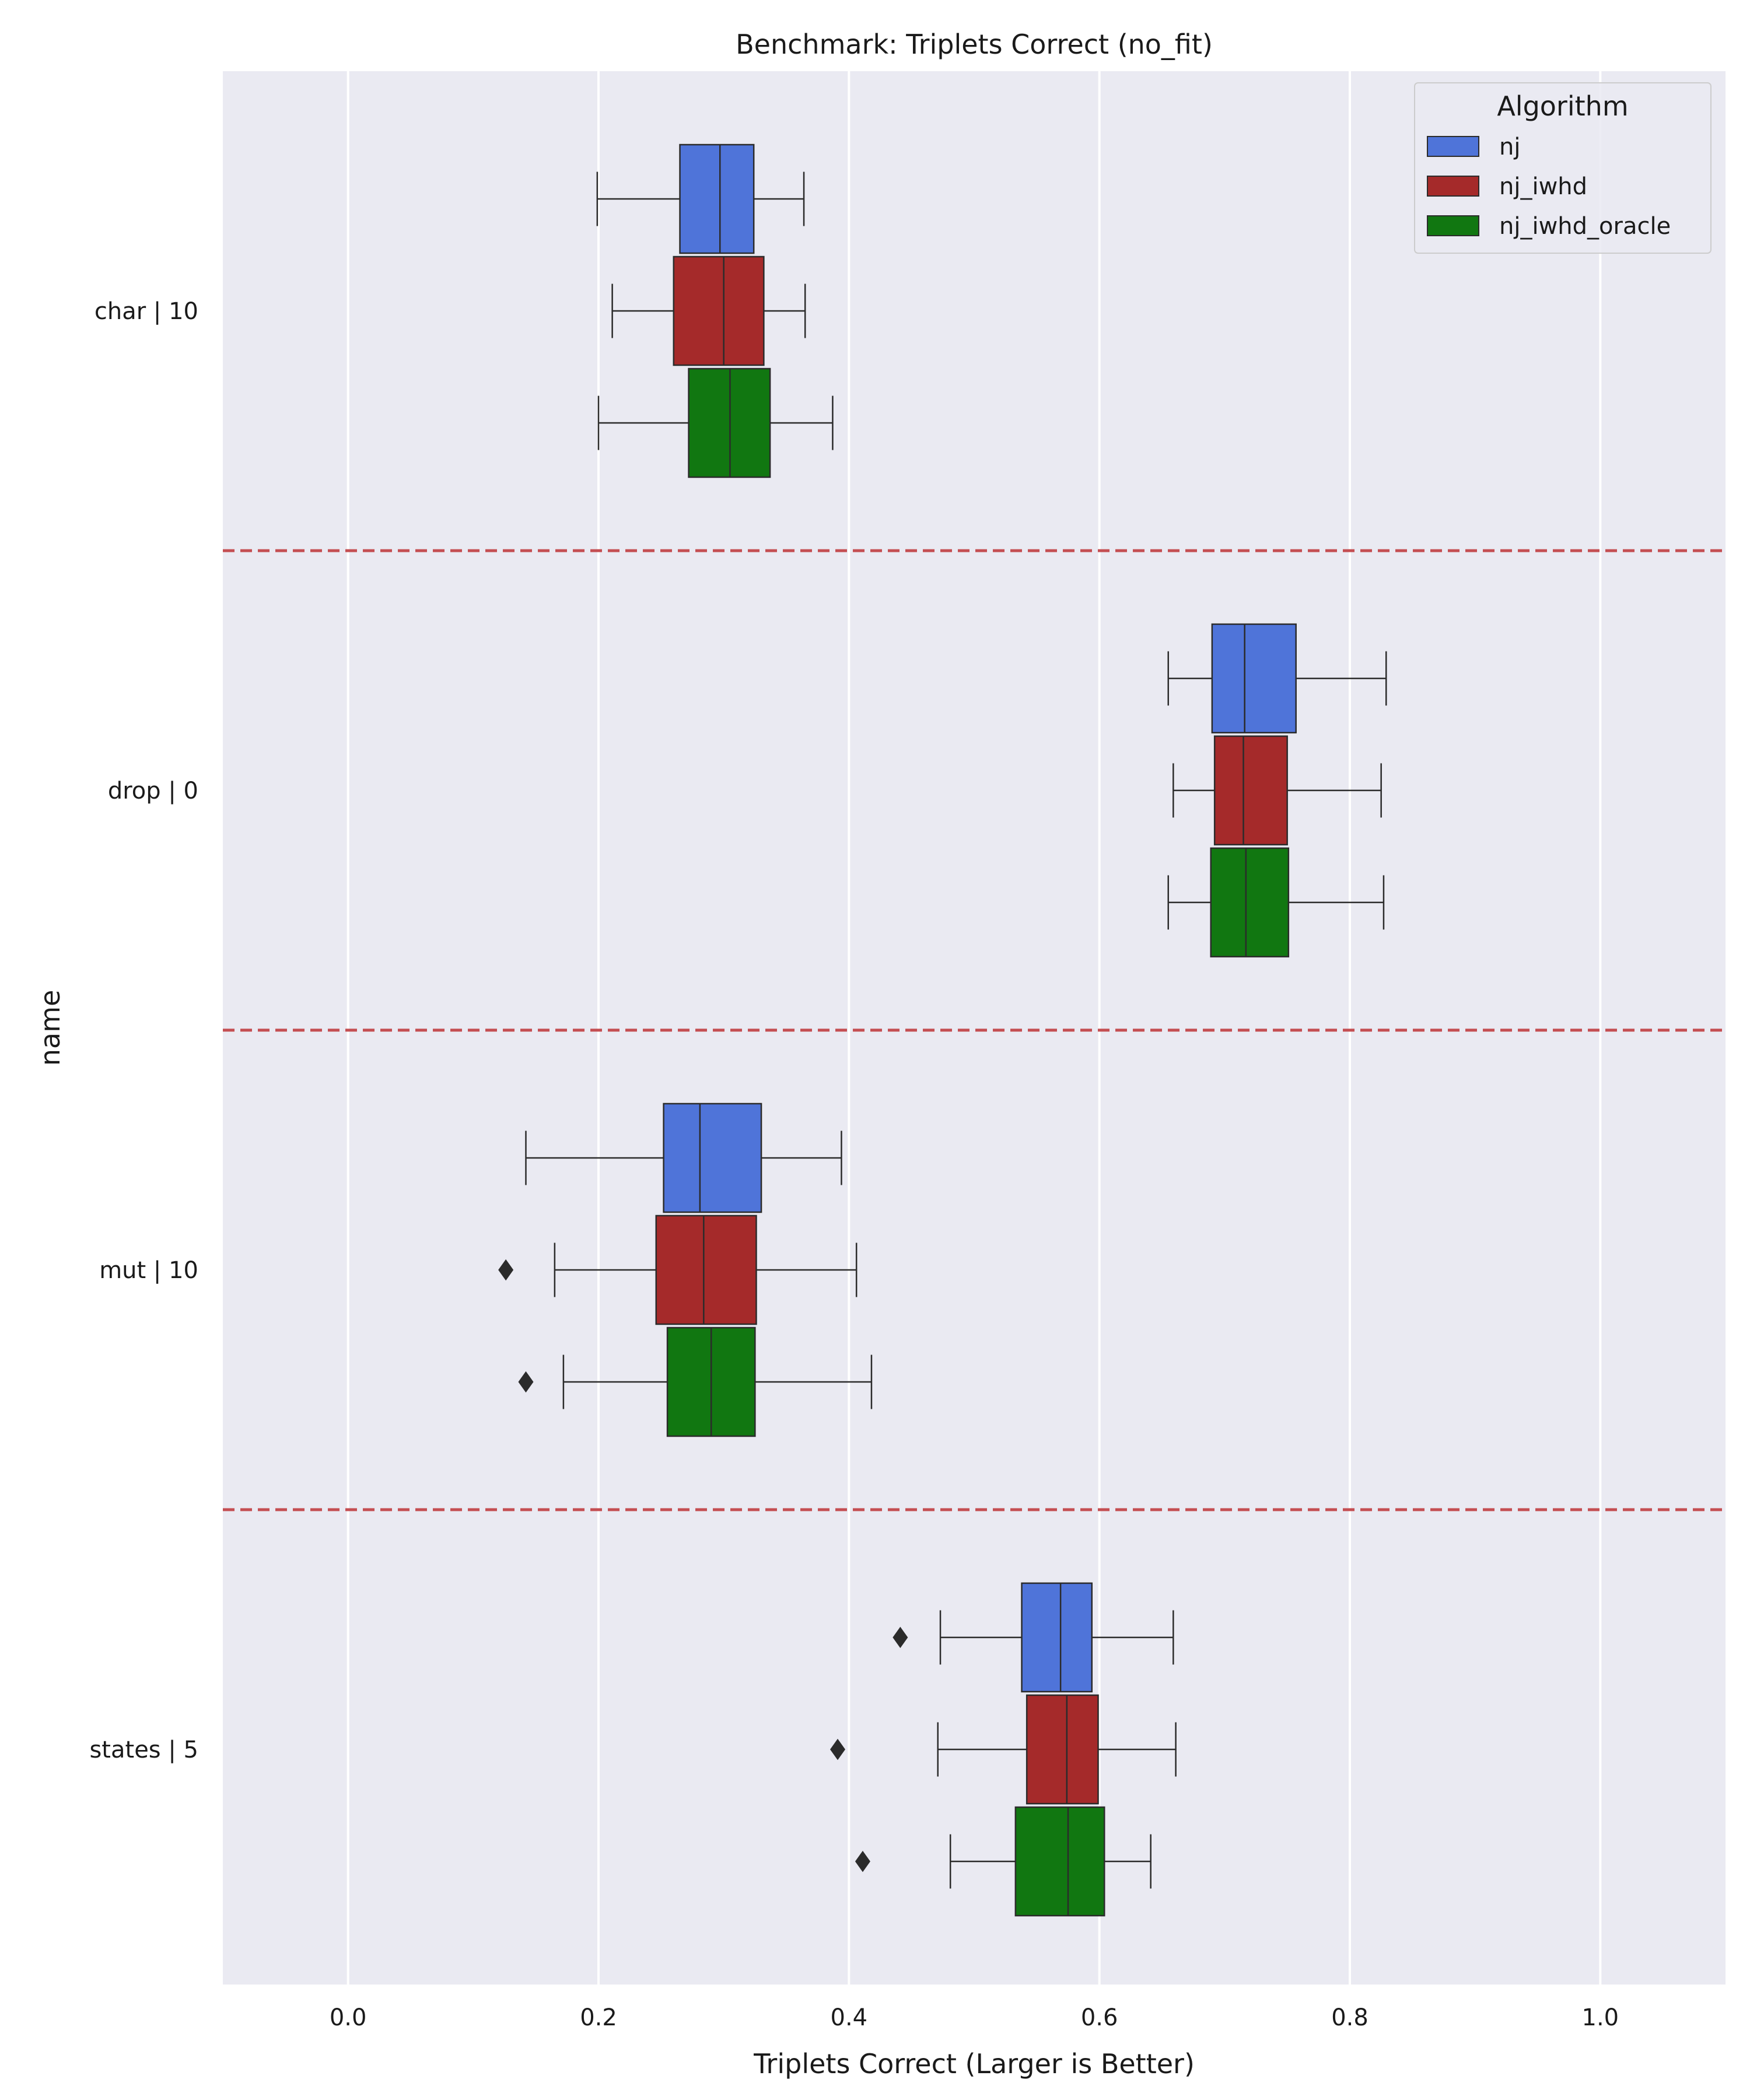  Describe the element at coordinates (1562, 106) in the screenshot. I see `legend-title: Algorithm` at that location.